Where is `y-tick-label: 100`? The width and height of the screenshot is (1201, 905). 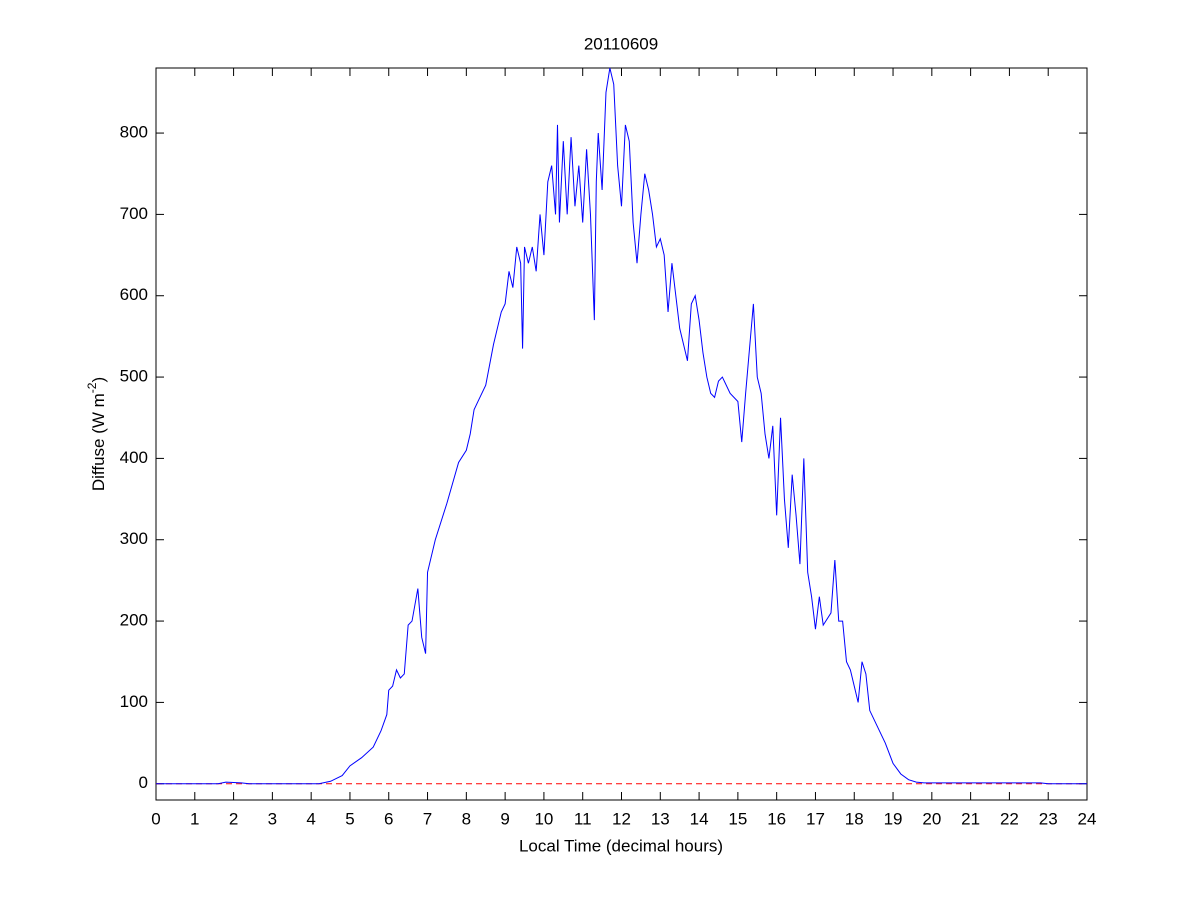
y-tick-label: 100 is located at coordinates (134, 701).